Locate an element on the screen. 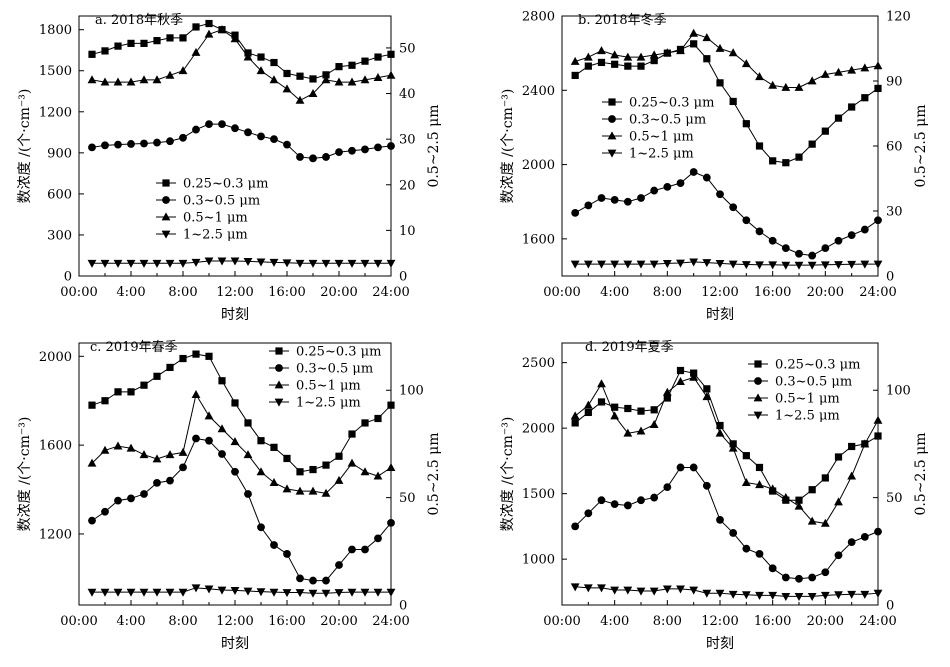 The height and width of the screenshot is (667, 950). y2-tick-label: 40 is located at coordinates (407, 94).